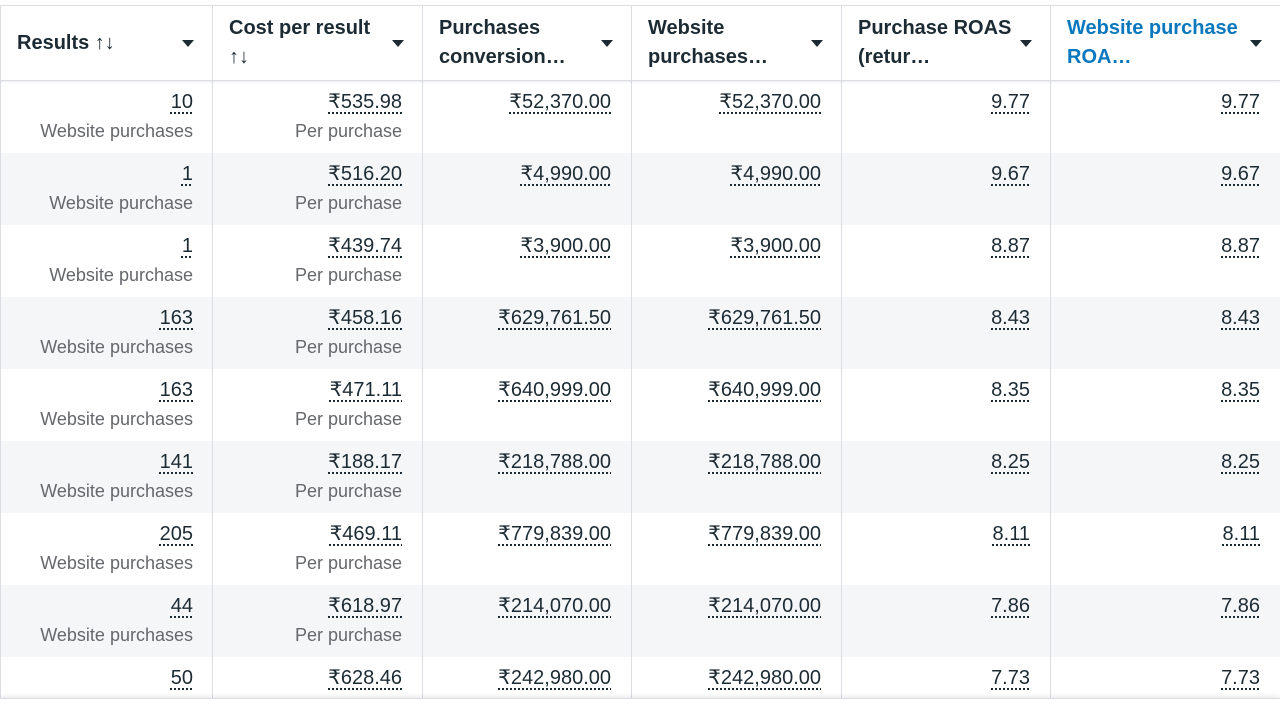 This screenshot has width=1280, height=709. Describe the element at coordinates (365, 606) in the screenshot. I see `cell-value: ₹618.97` at that location.